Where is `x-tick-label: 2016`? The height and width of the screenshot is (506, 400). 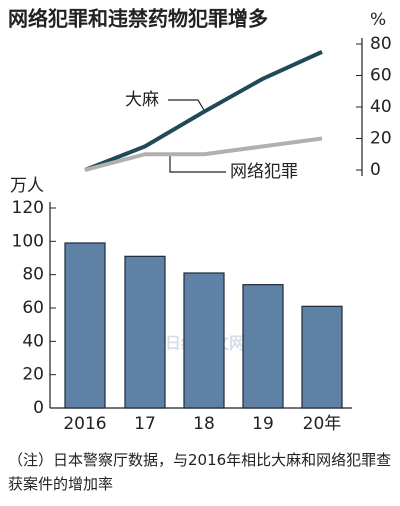 x-tick-label: 2016 is located at coordinates (84, 424).